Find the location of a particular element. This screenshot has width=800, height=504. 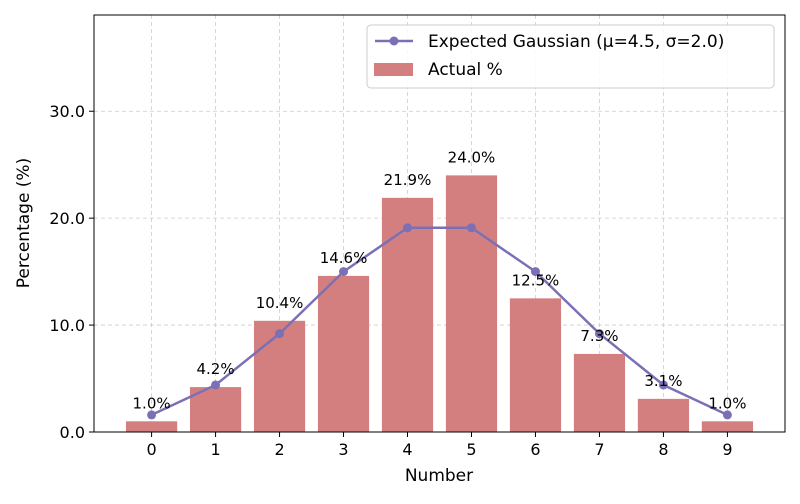

bar-value-label: 12.5% is located at coordinates (536, 280).